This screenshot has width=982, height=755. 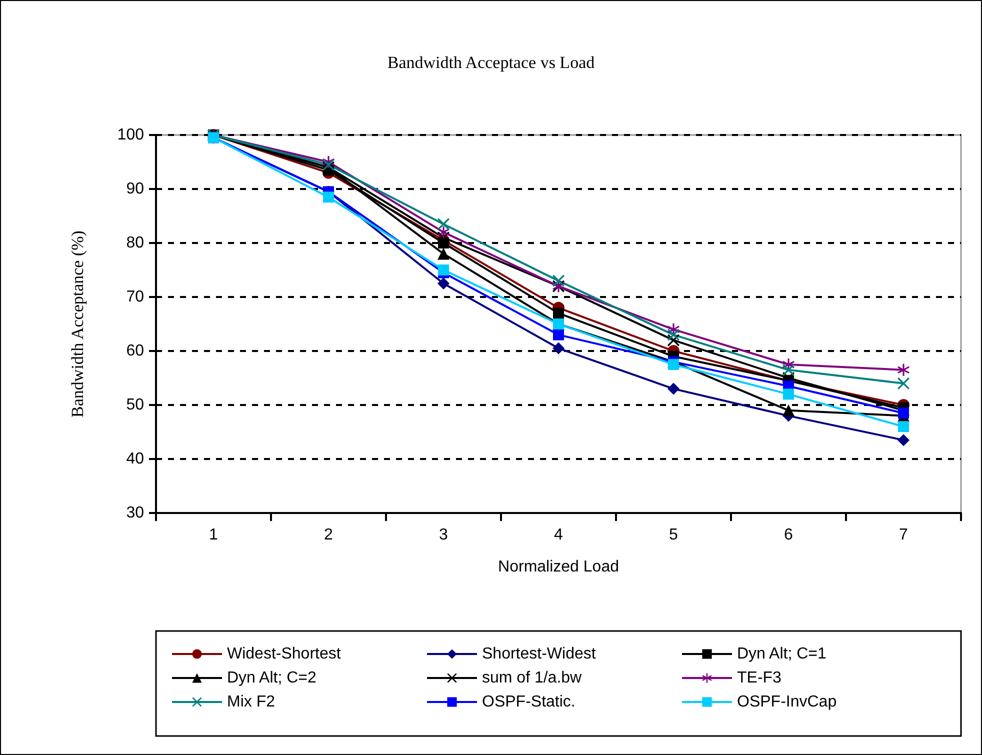 What do you see at coordinates (559, 535) in the screenshot?
I see `x-tick-label: 4` at bounding box center [559, 535].